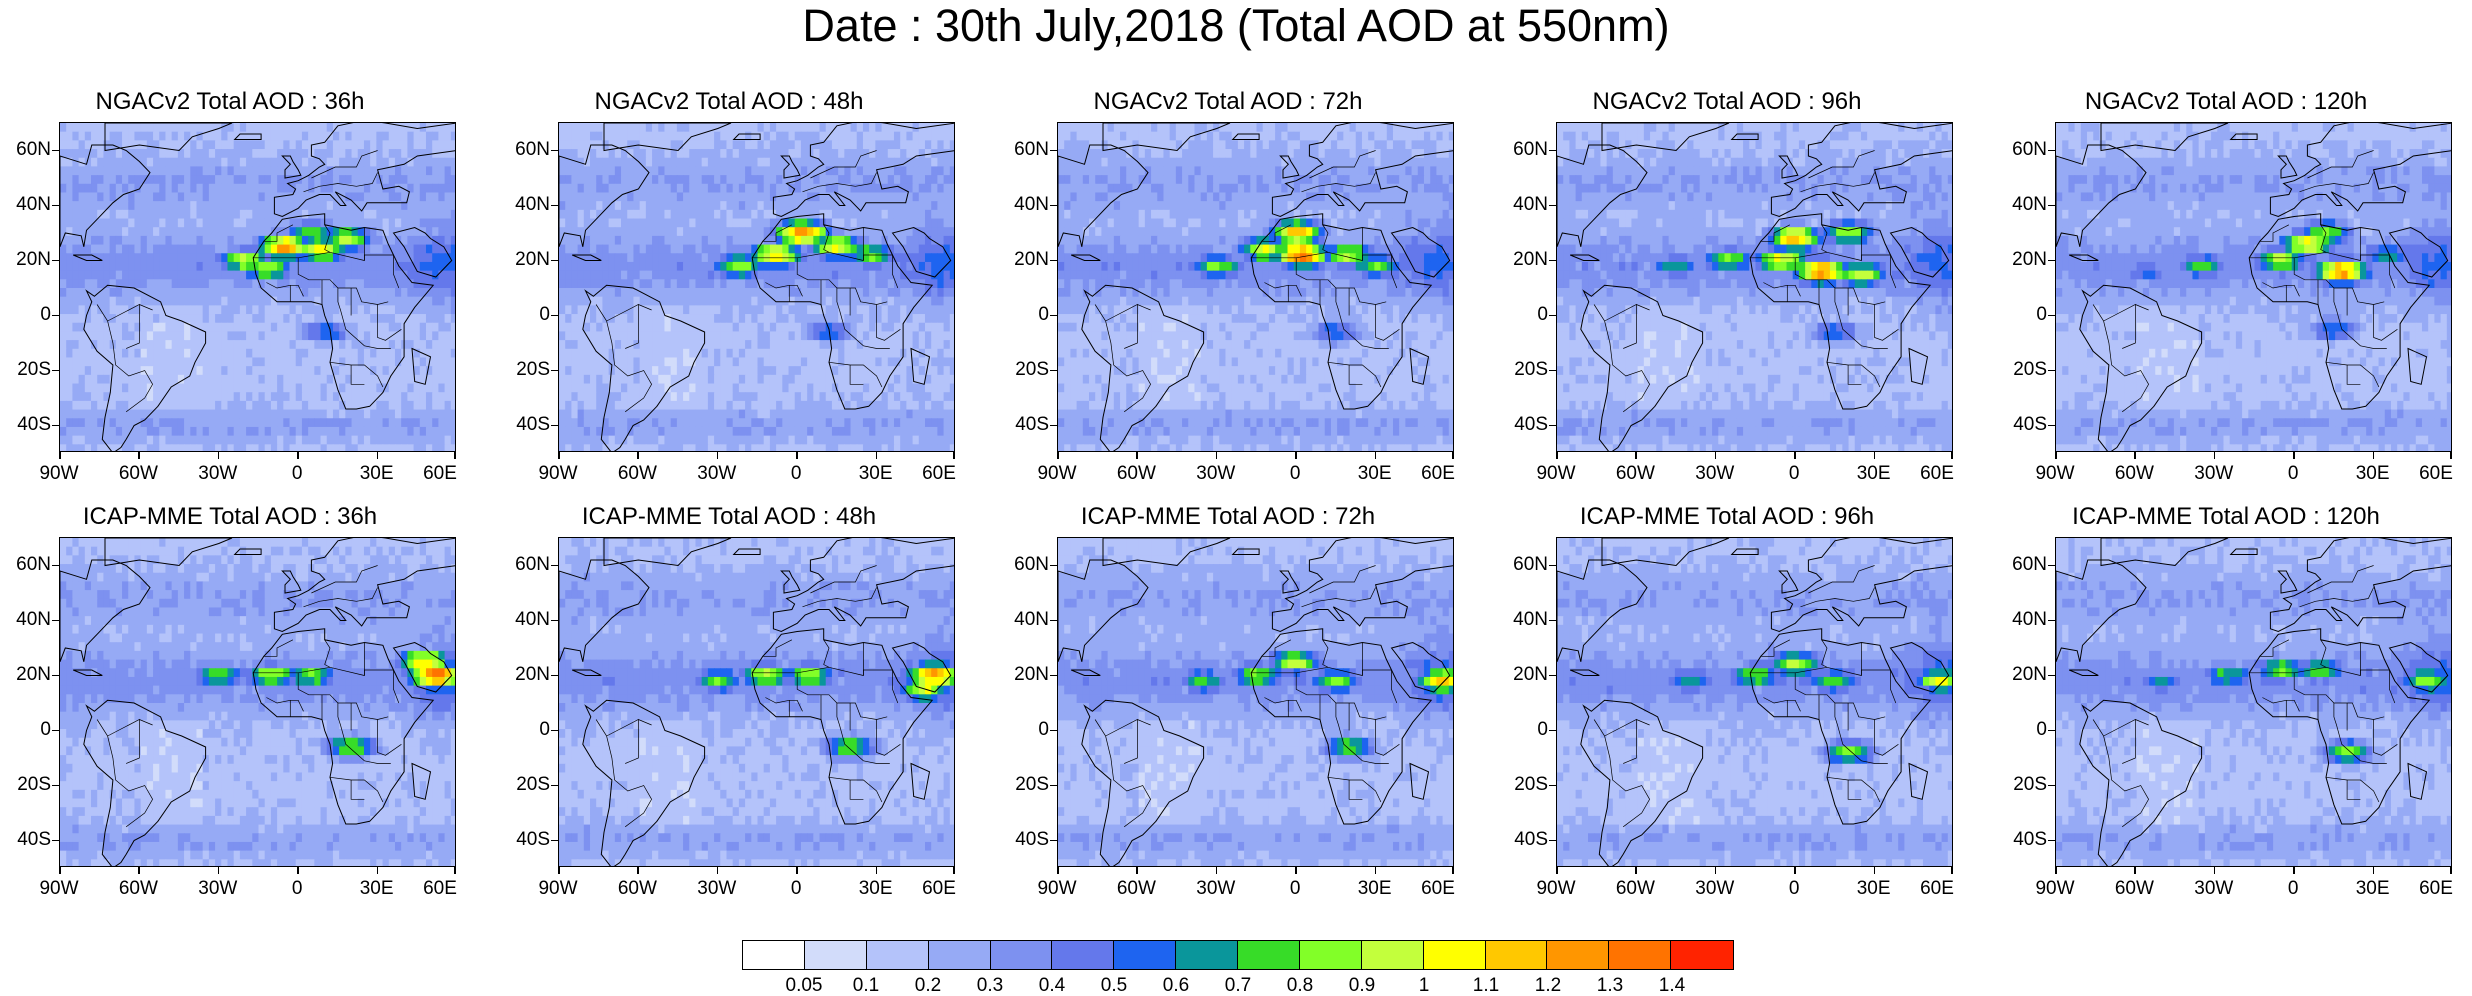 The width and height of the screenshot is (2472, 996). I want to click on lon-tick, so click(559, 455).